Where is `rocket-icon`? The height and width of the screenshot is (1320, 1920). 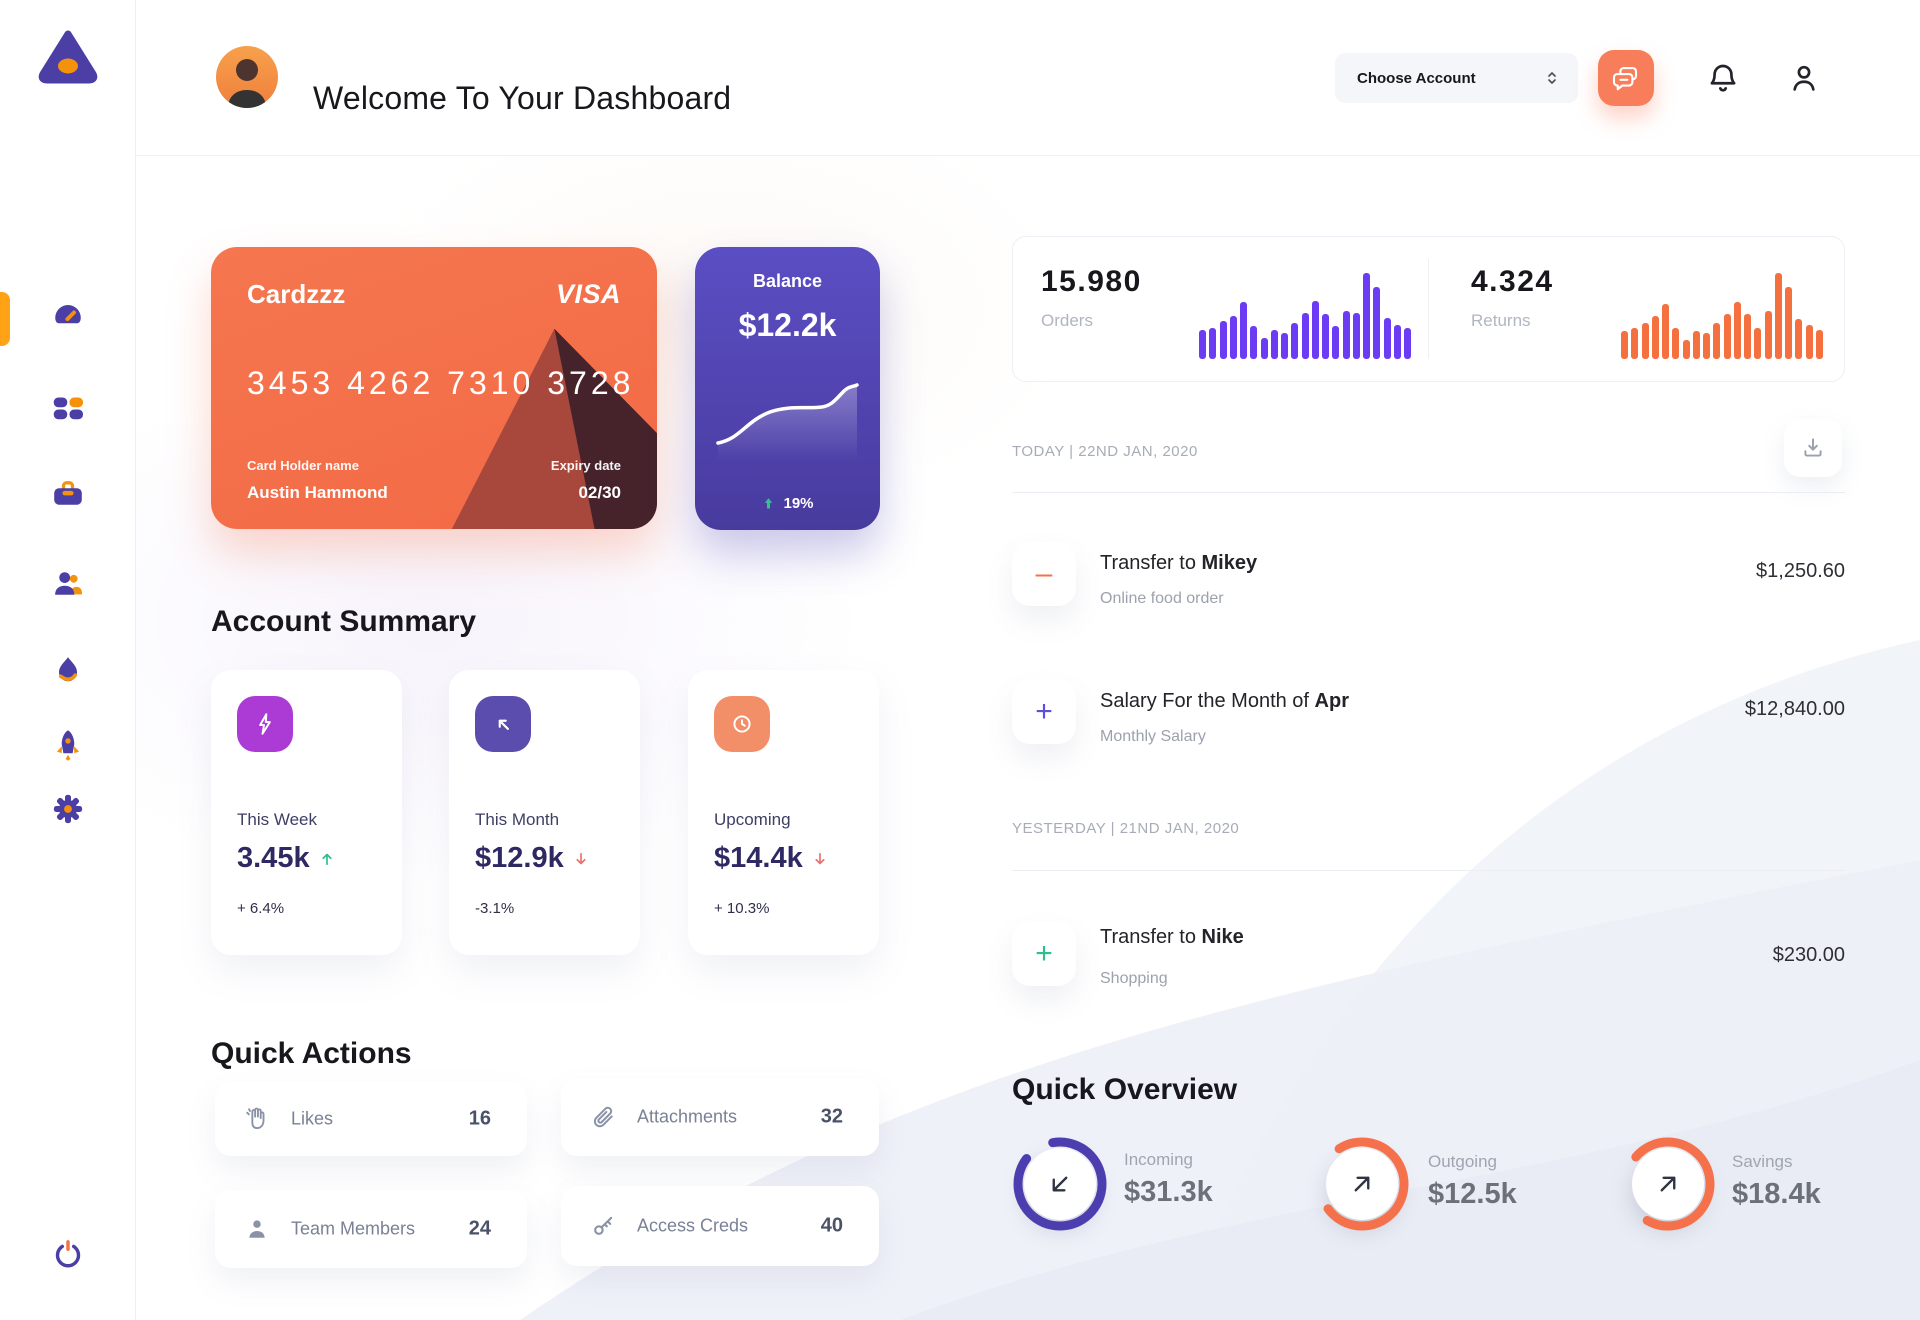
rocket-icon is located at coordinates (68, 745).